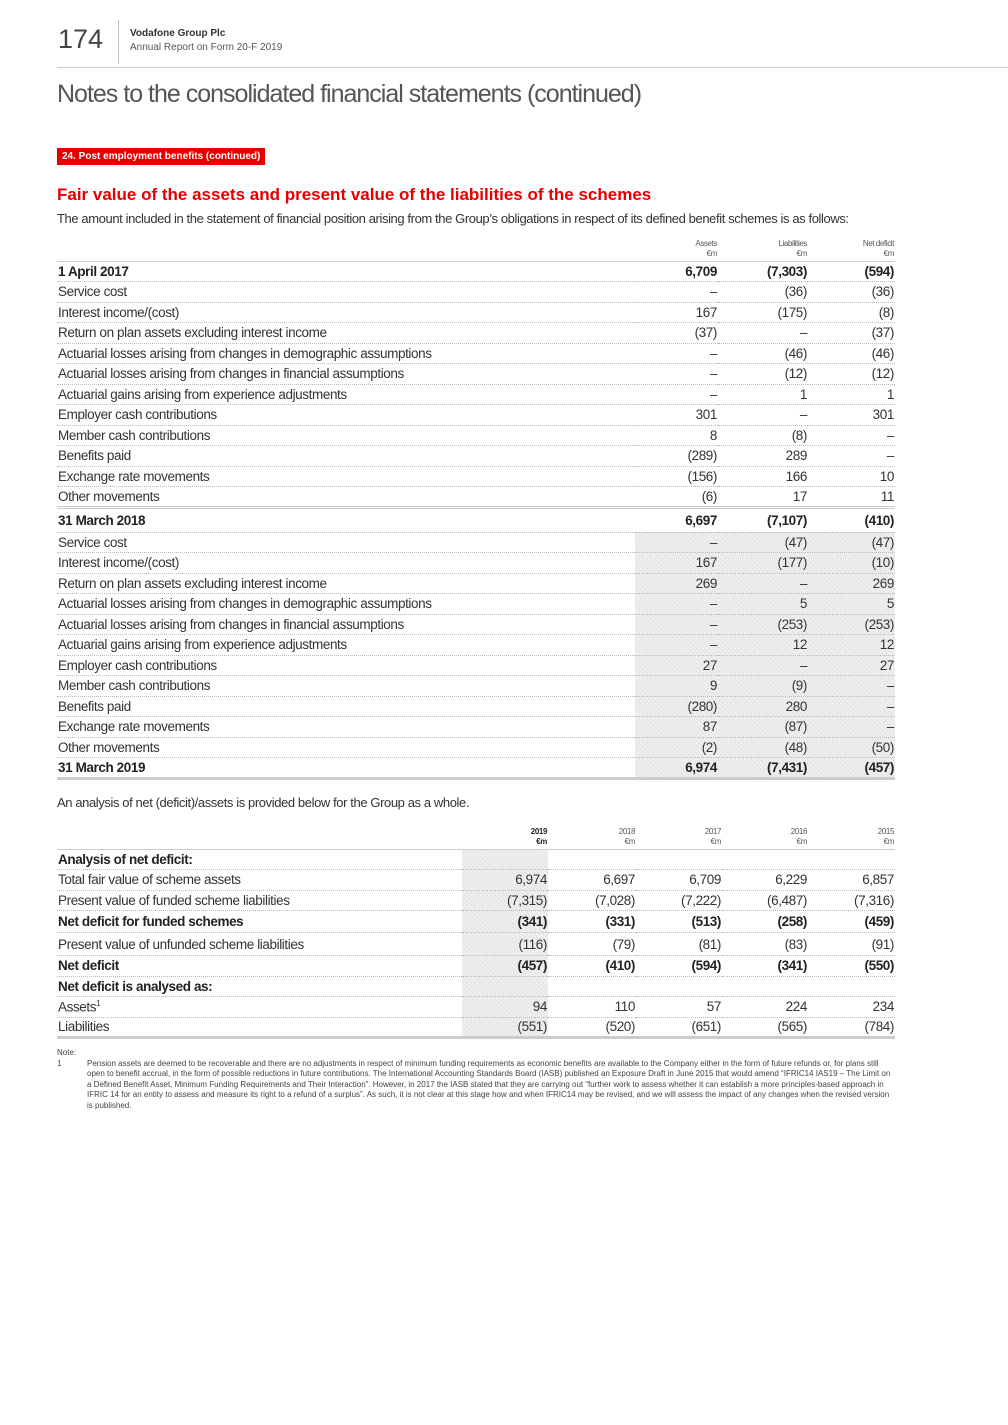 This screenshot has width=1008, height=1425. I want to click on label: Employer cash contributions, so click(137, 665).